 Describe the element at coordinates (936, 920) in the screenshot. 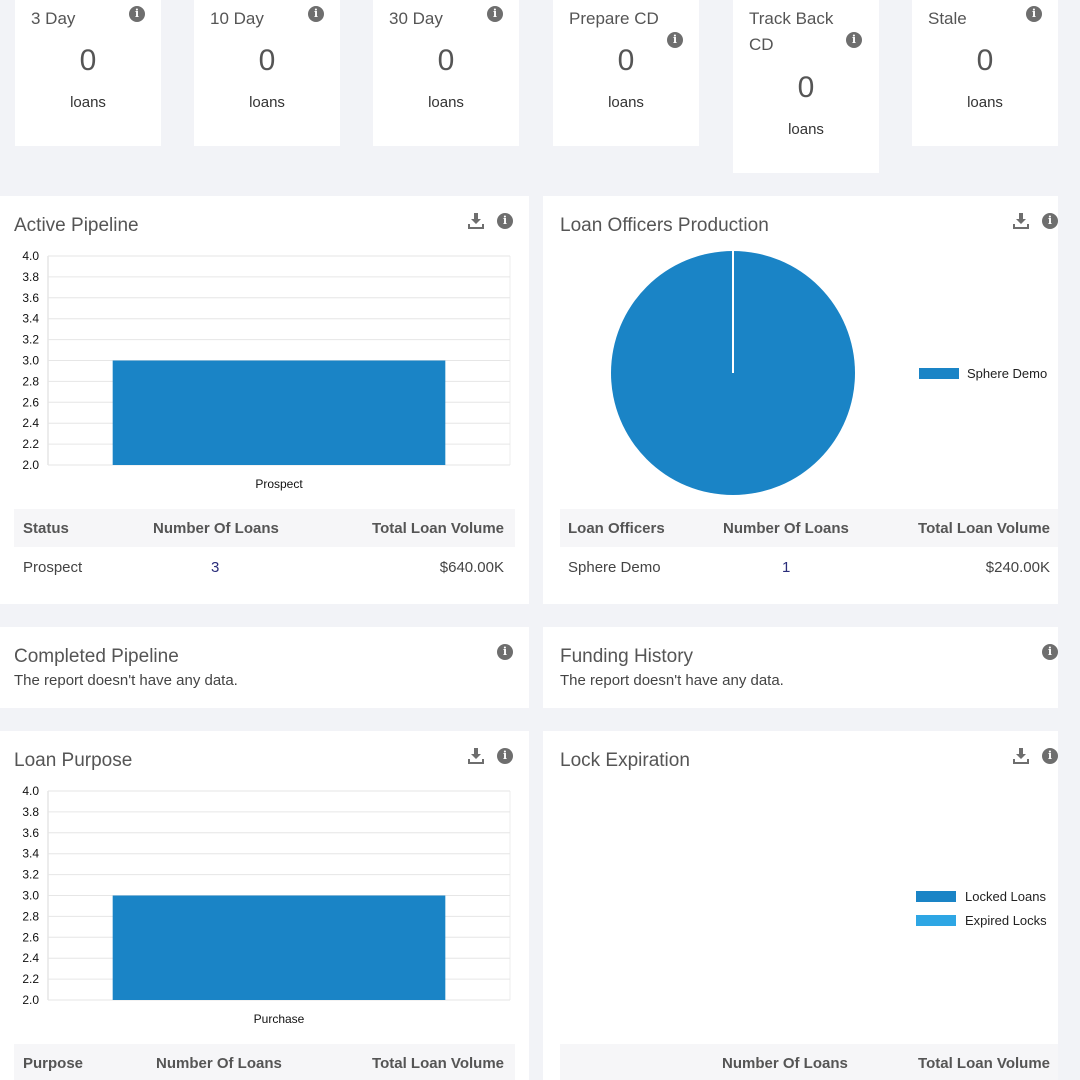

I see `legend-swatch-expired` at that location.